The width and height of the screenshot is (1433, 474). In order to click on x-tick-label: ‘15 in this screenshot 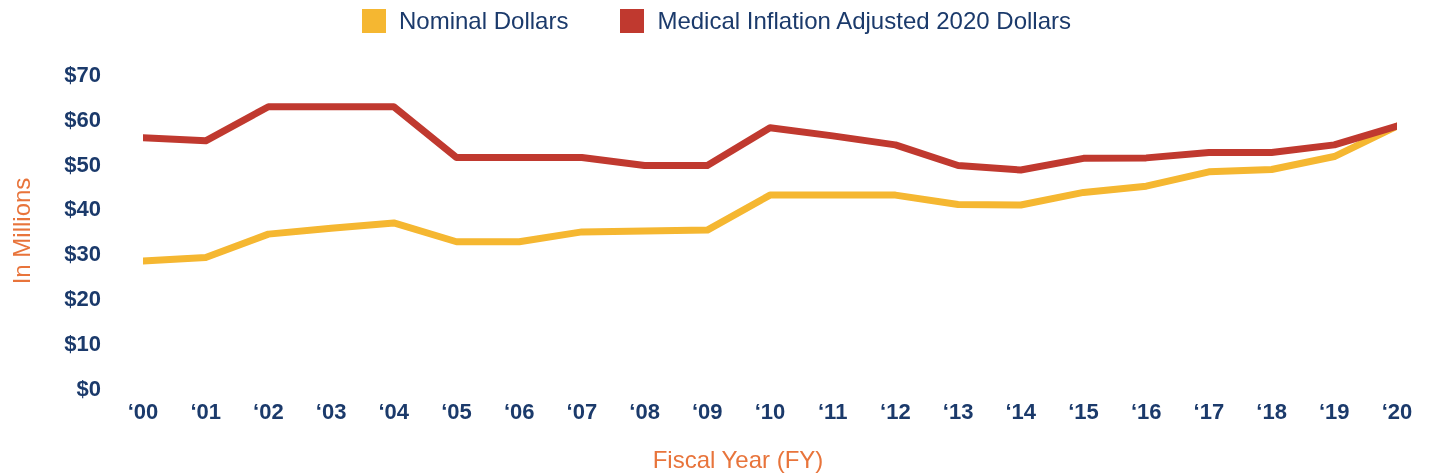, I will do `click(1083, 411)`.